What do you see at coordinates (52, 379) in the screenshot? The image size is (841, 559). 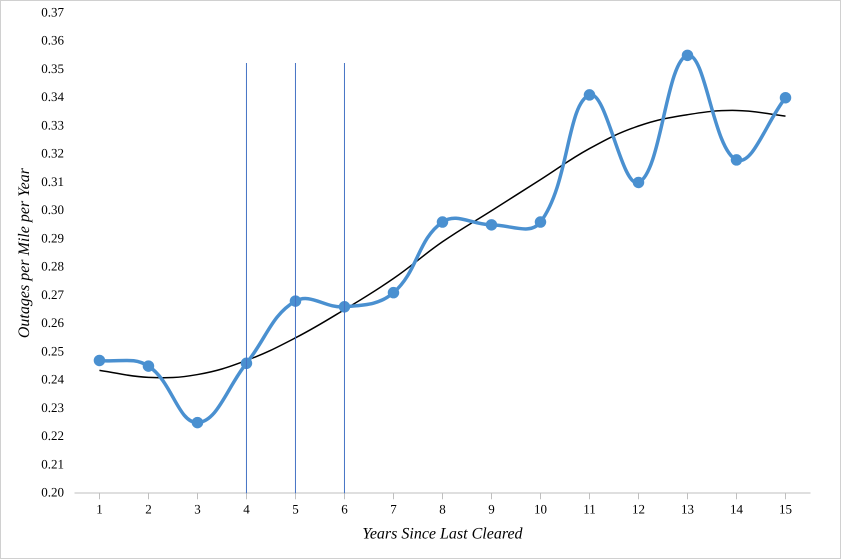 I see `y-tick-label: 0.24` at bounding box center [52, 379].